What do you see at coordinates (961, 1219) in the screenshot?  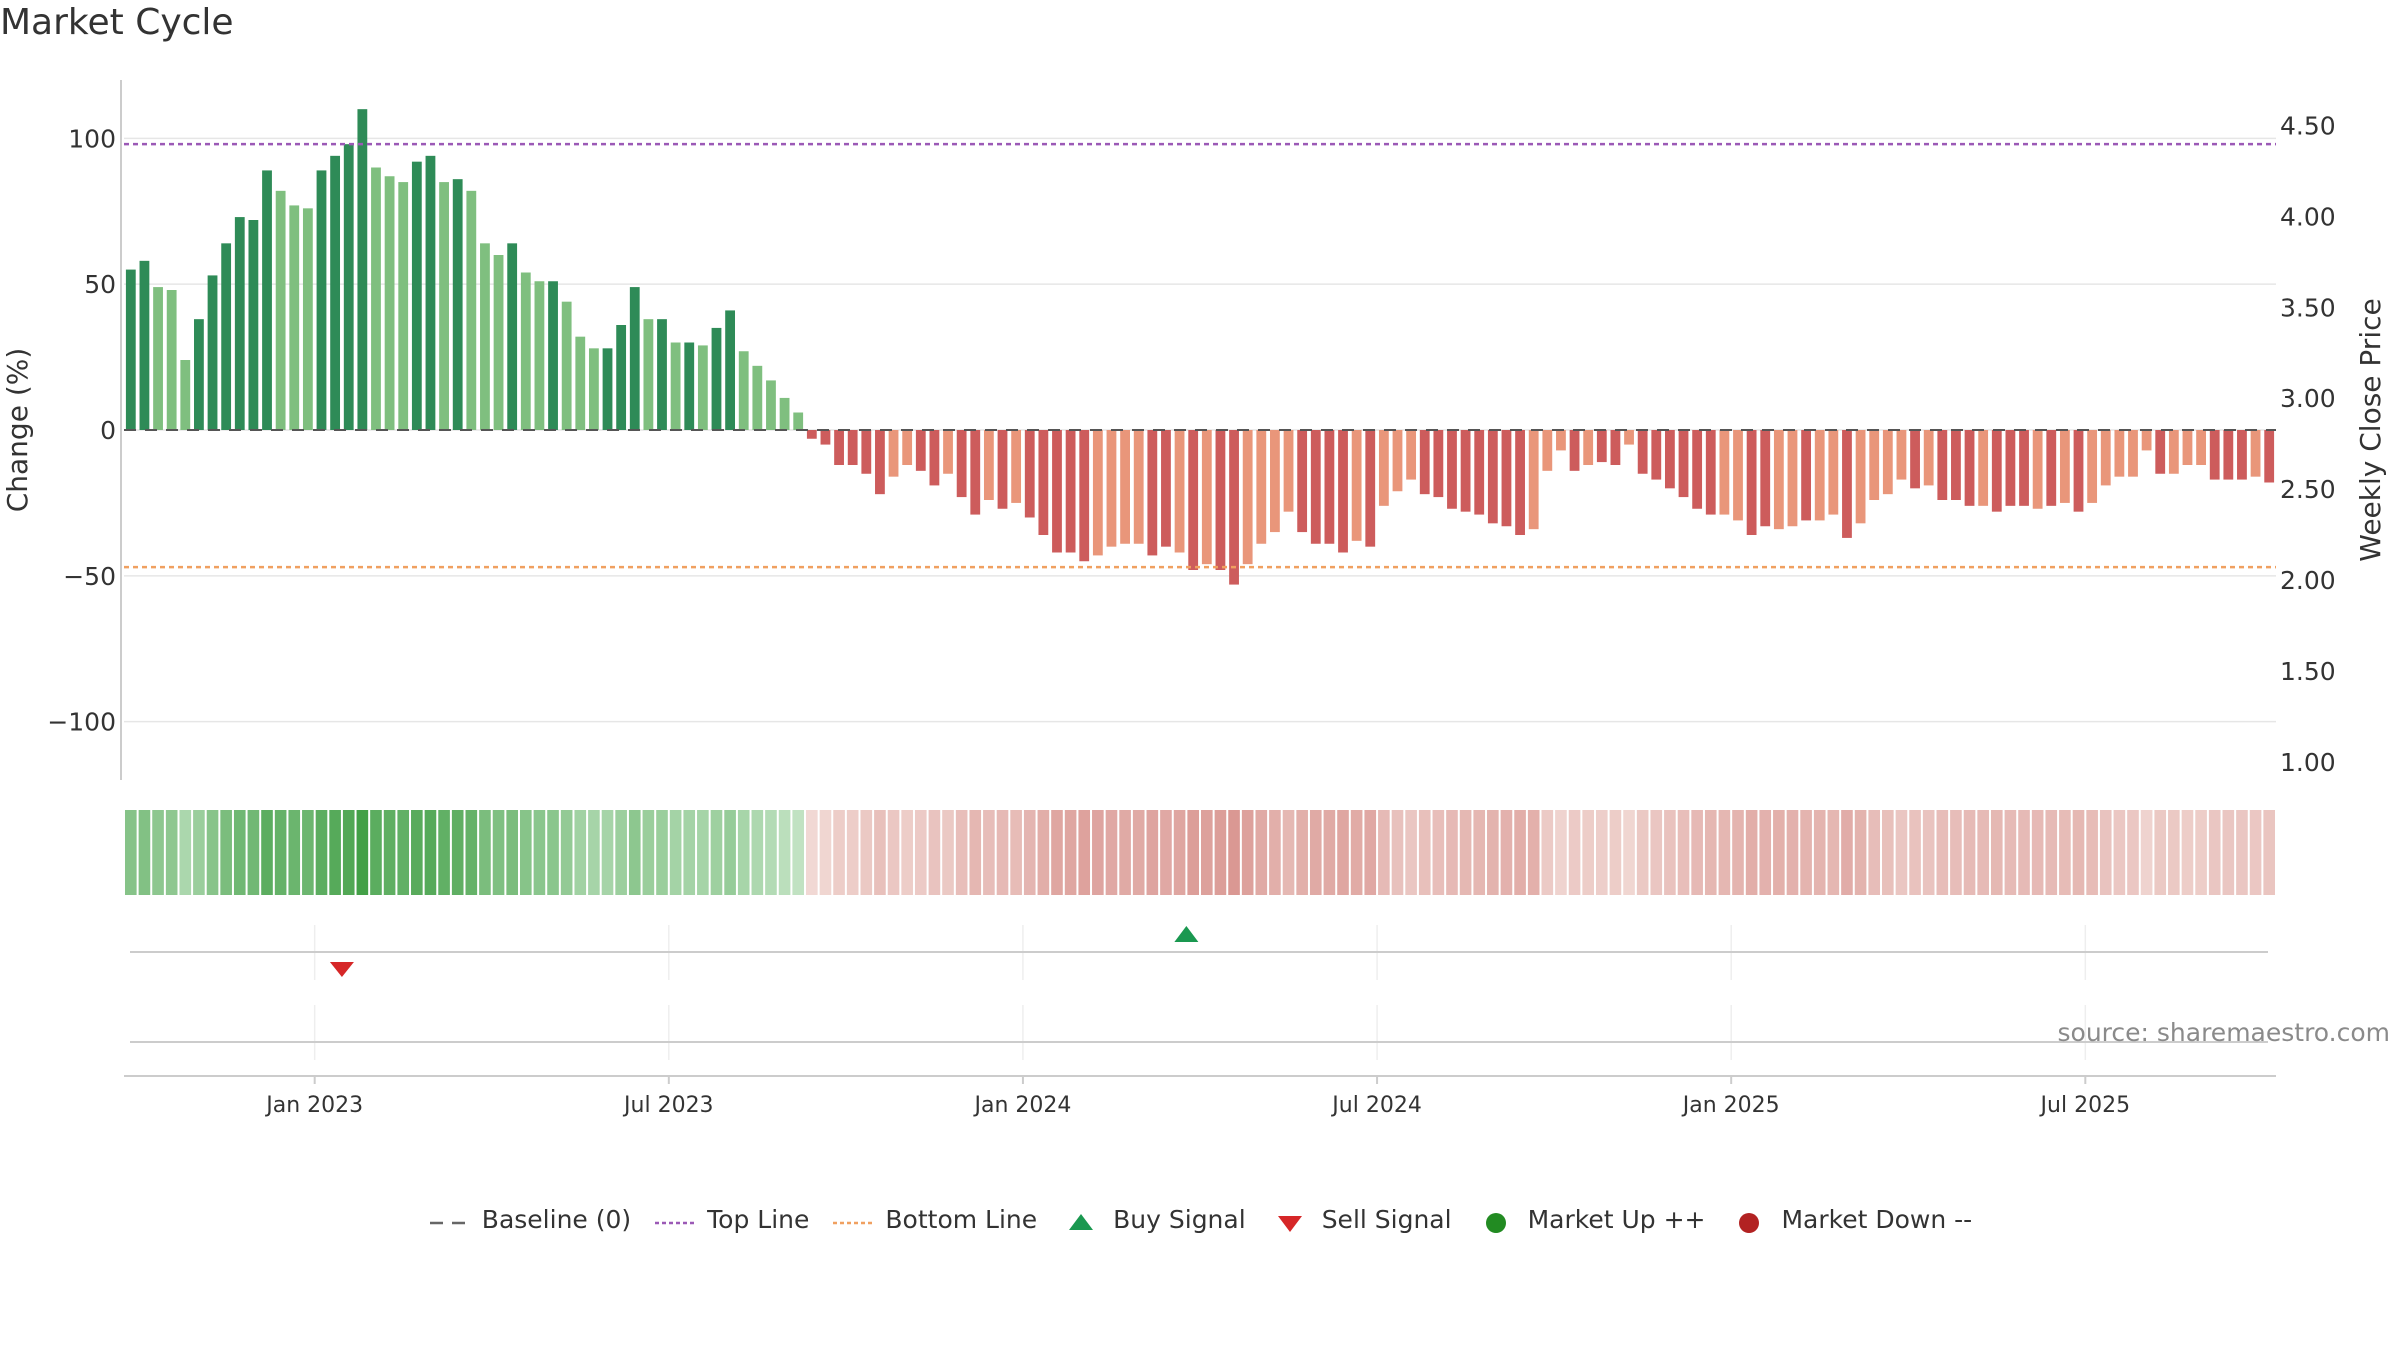 I see `legend-bottom-line-label: Bottom Line` at bounding box center [961, 1219].